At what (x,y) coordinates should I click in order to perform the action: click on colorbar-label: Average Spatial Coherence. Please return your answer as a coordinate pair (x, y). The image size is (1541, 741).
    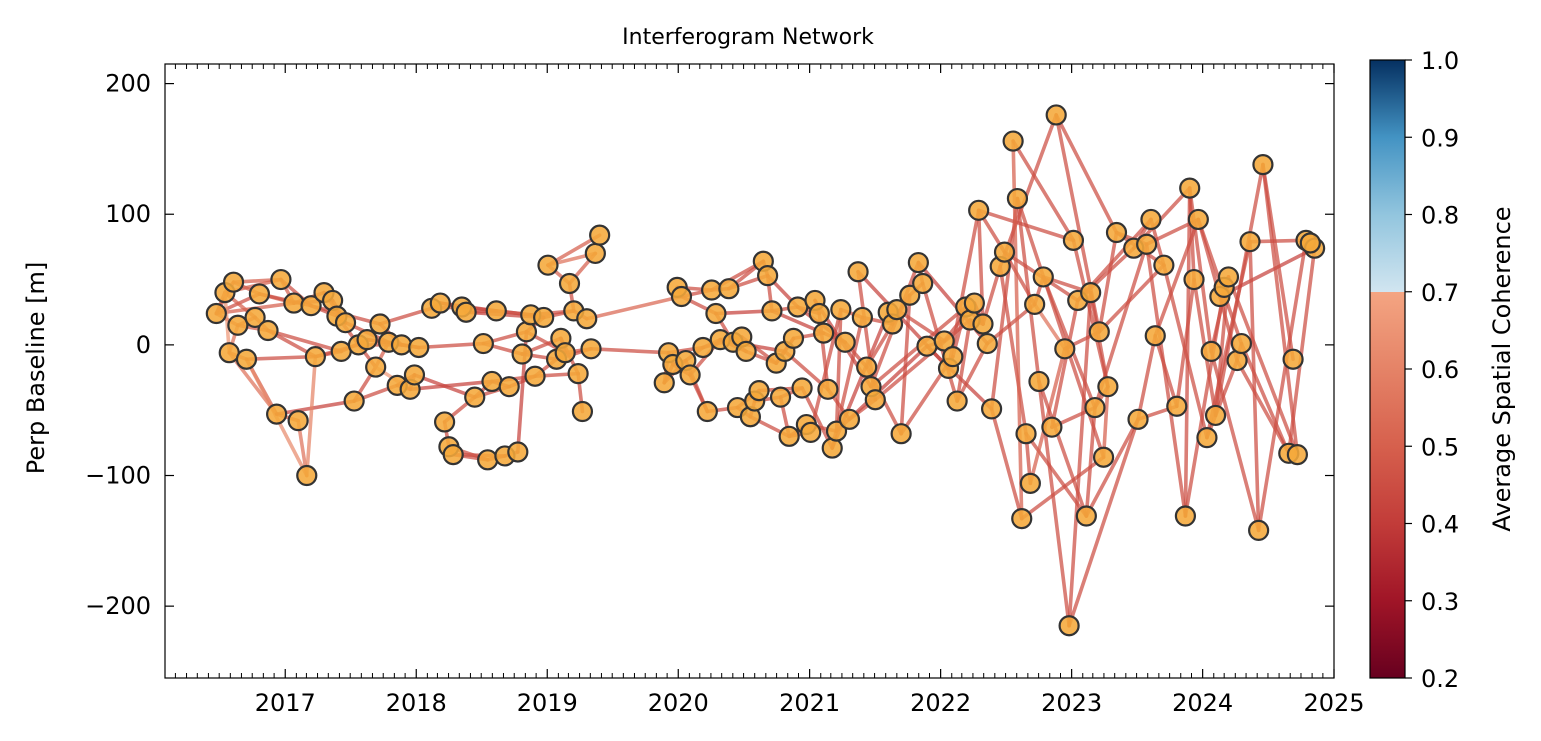
    Looking at the image, I should click on (1502, 368).